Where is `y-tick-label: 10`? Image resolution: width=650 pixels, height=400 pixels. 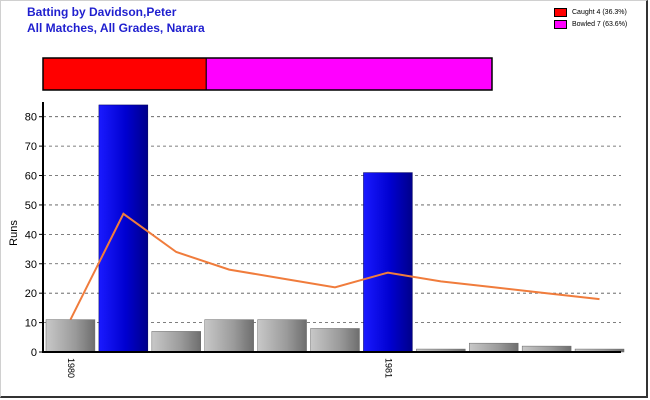
y-tick-label: 10 is located at coordinates (31, 324).